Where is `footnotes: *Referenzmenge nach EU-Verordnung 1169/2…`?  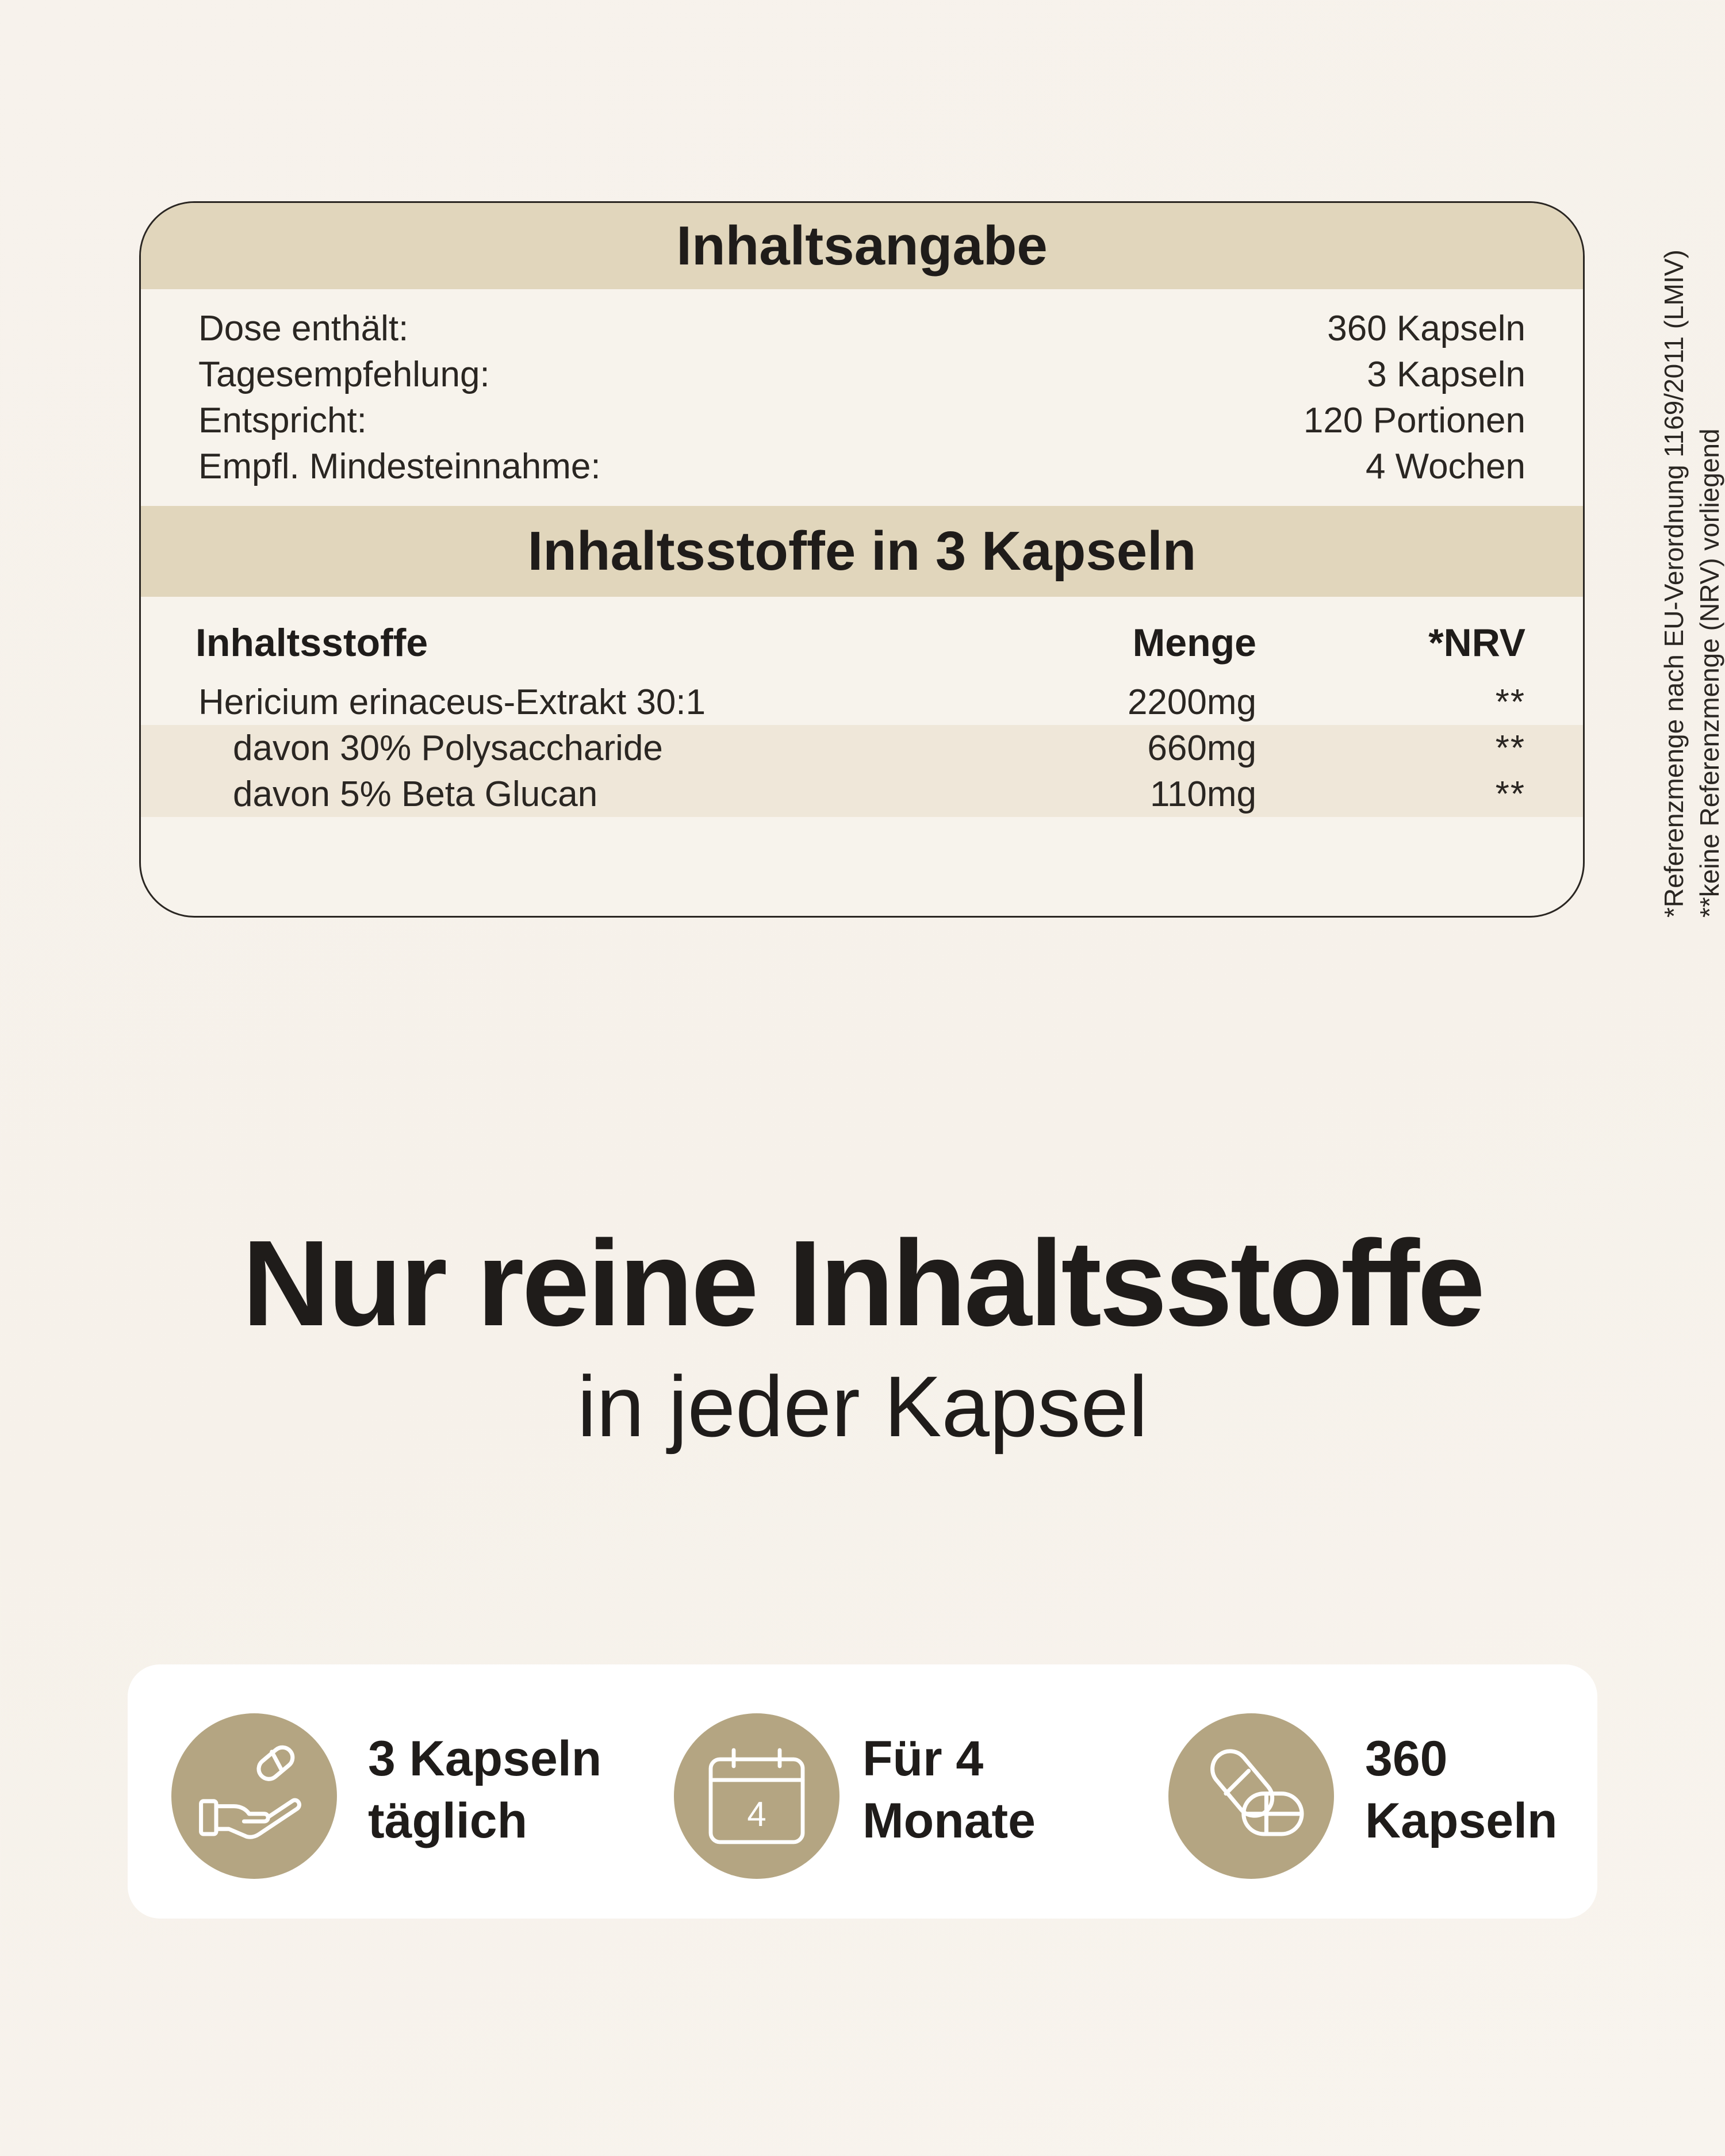
footnotes: *Referenzmenge nach EU-Verordnung 1169/2… is located at coordinates (1690, 555).